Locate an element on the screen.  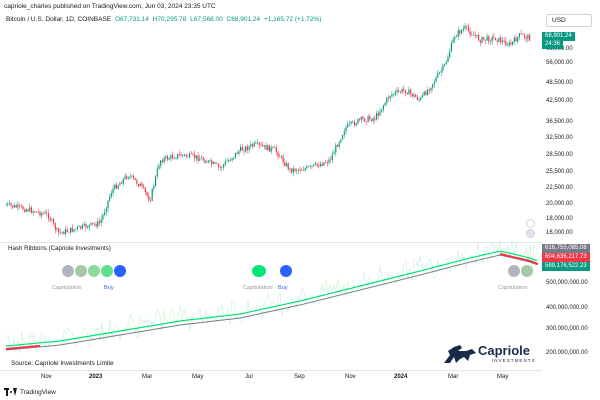
time-tick: Mar is located at coordinates (453, 377).